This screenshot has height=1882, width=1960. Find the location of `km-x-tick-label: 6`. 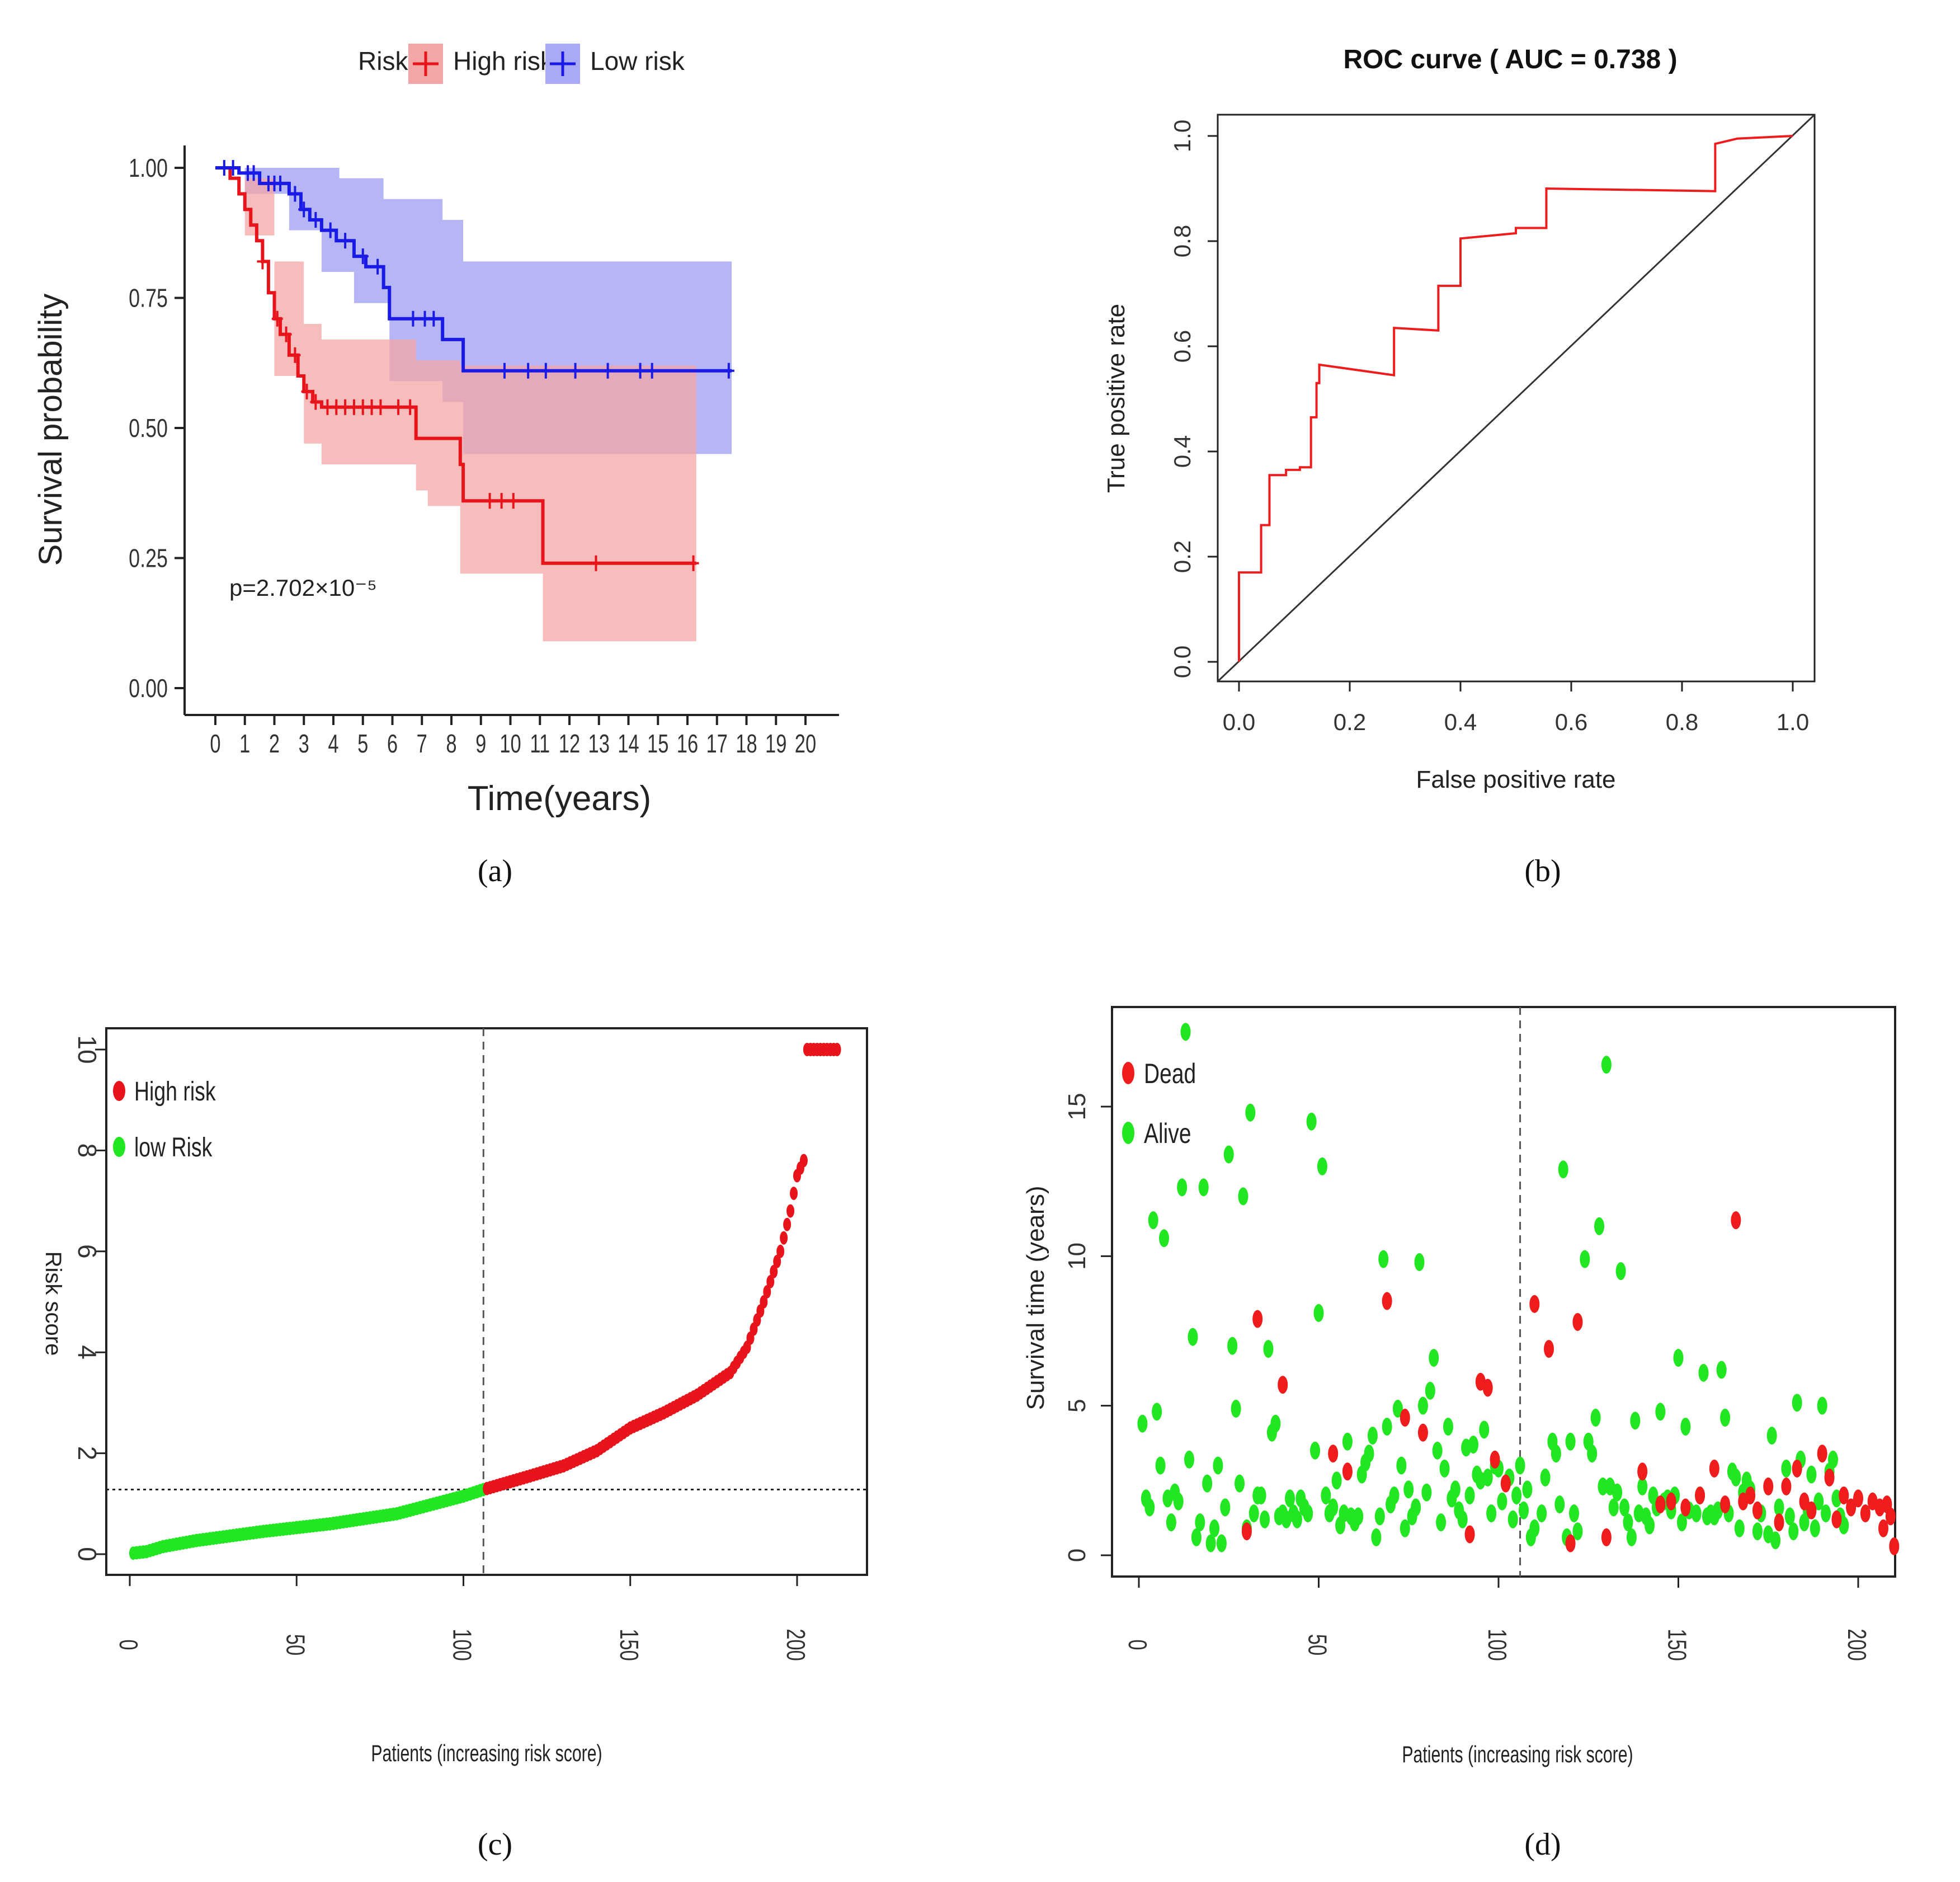

km-x-tick-label: 6 is located at coordinates (392, 744).